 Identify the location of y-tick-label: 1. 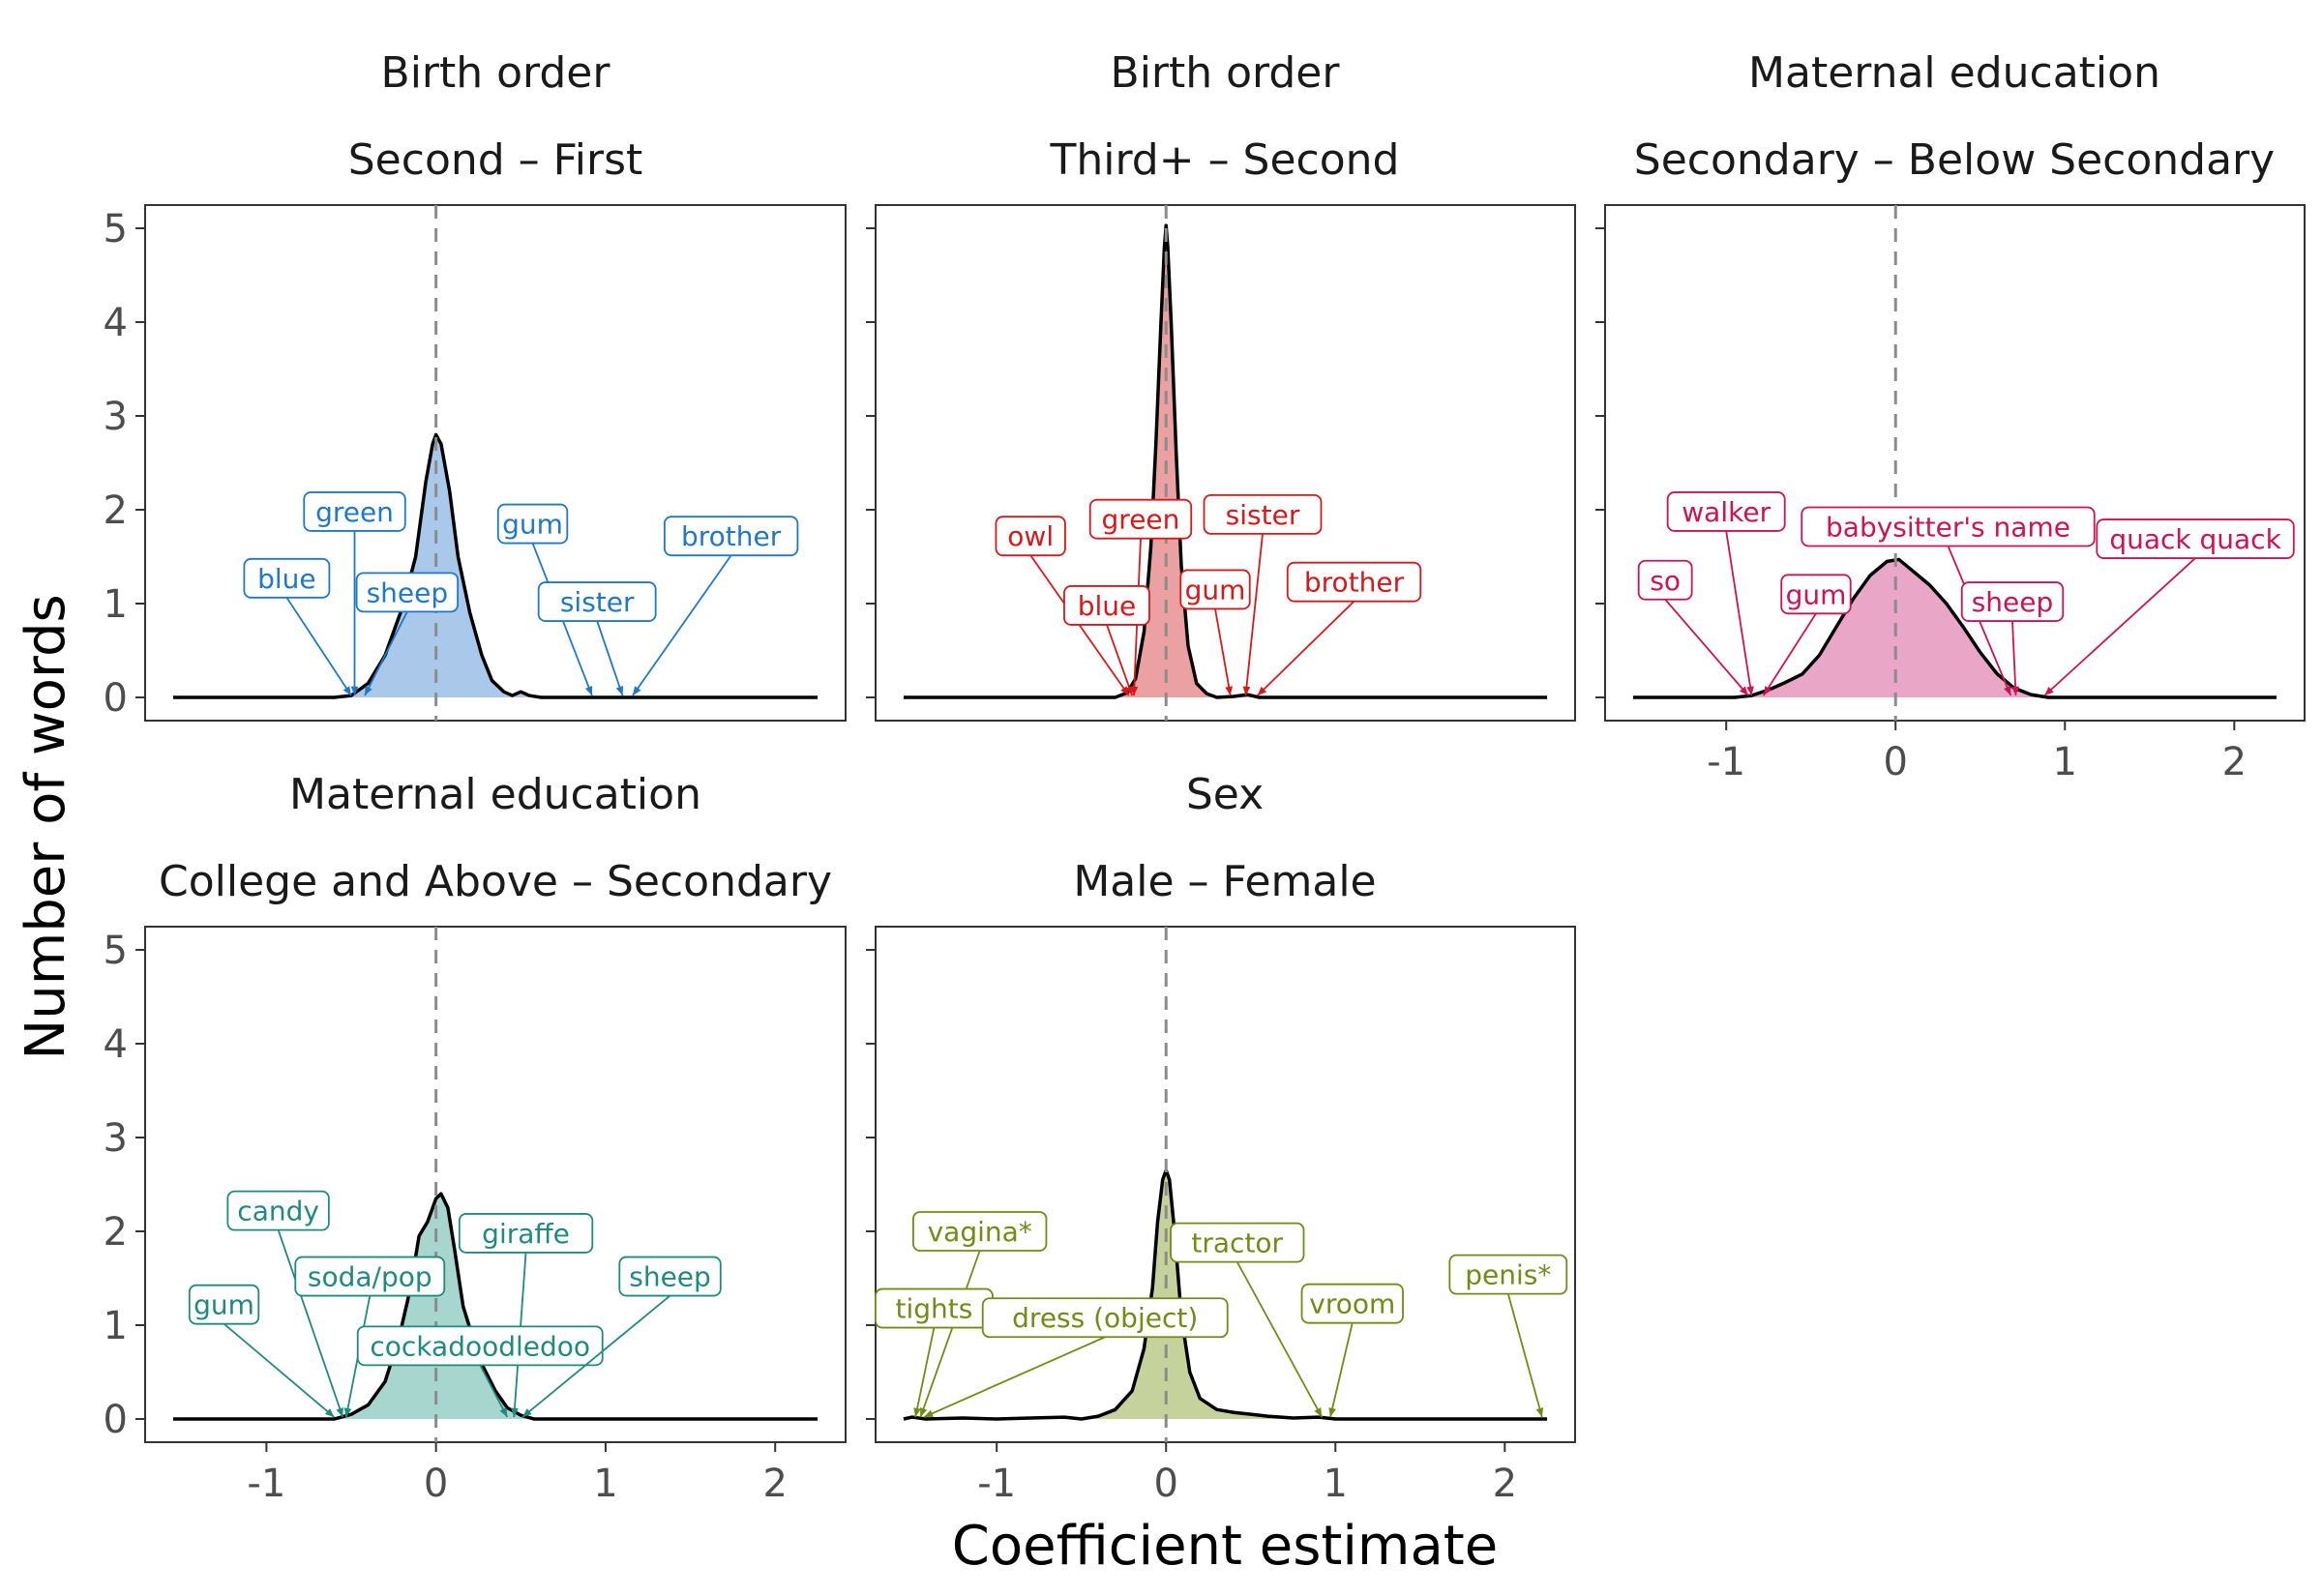
(116, 1326).